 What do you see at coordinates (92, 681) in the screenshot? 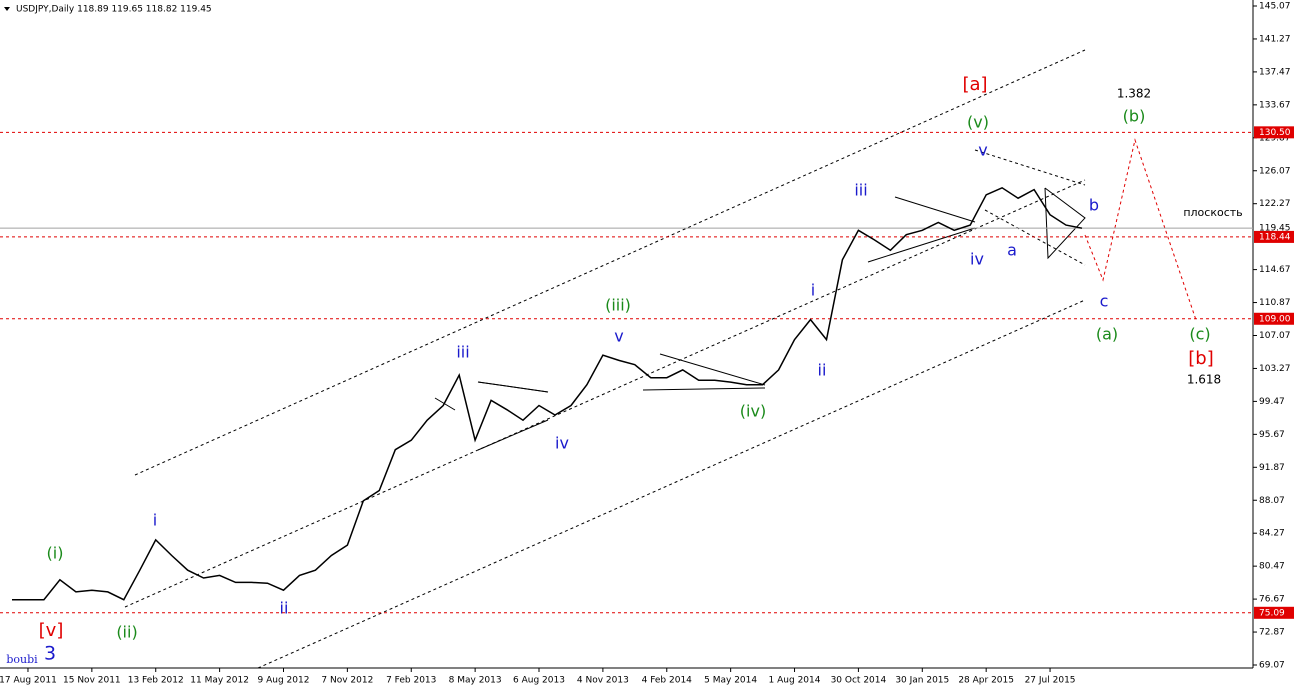
I see `x-tick-label: 15 Nov 2011` at bounding box center [92, 681].